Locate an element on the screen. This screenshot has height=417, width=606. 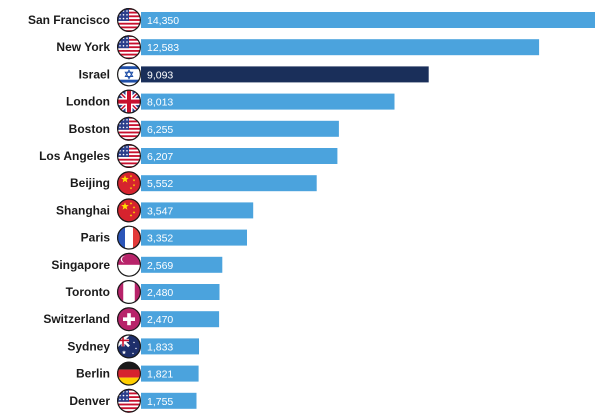
category-label: Toronto is located at coordinates (88, 292).